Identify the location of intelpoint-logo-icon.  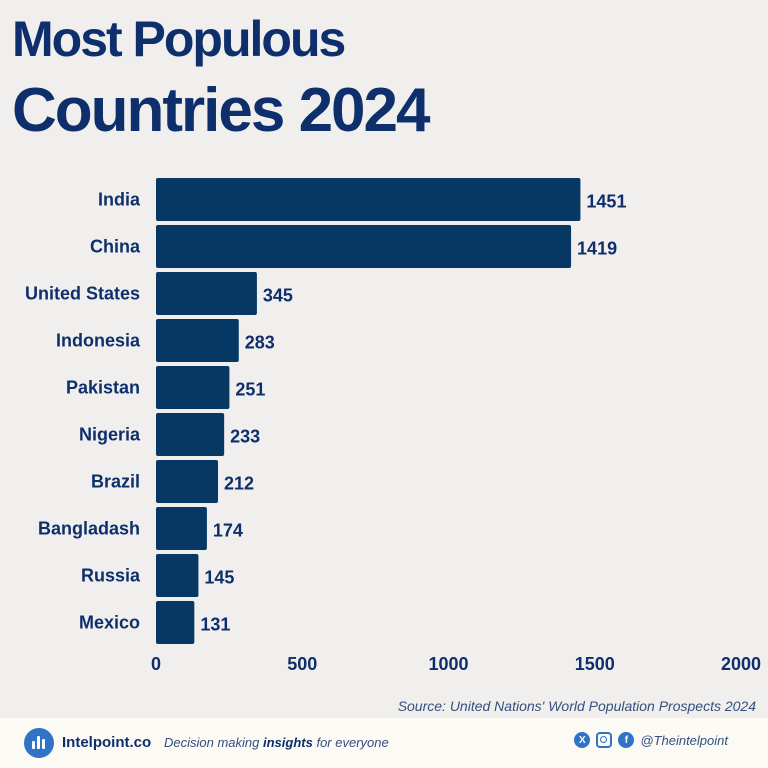
(39, 743).